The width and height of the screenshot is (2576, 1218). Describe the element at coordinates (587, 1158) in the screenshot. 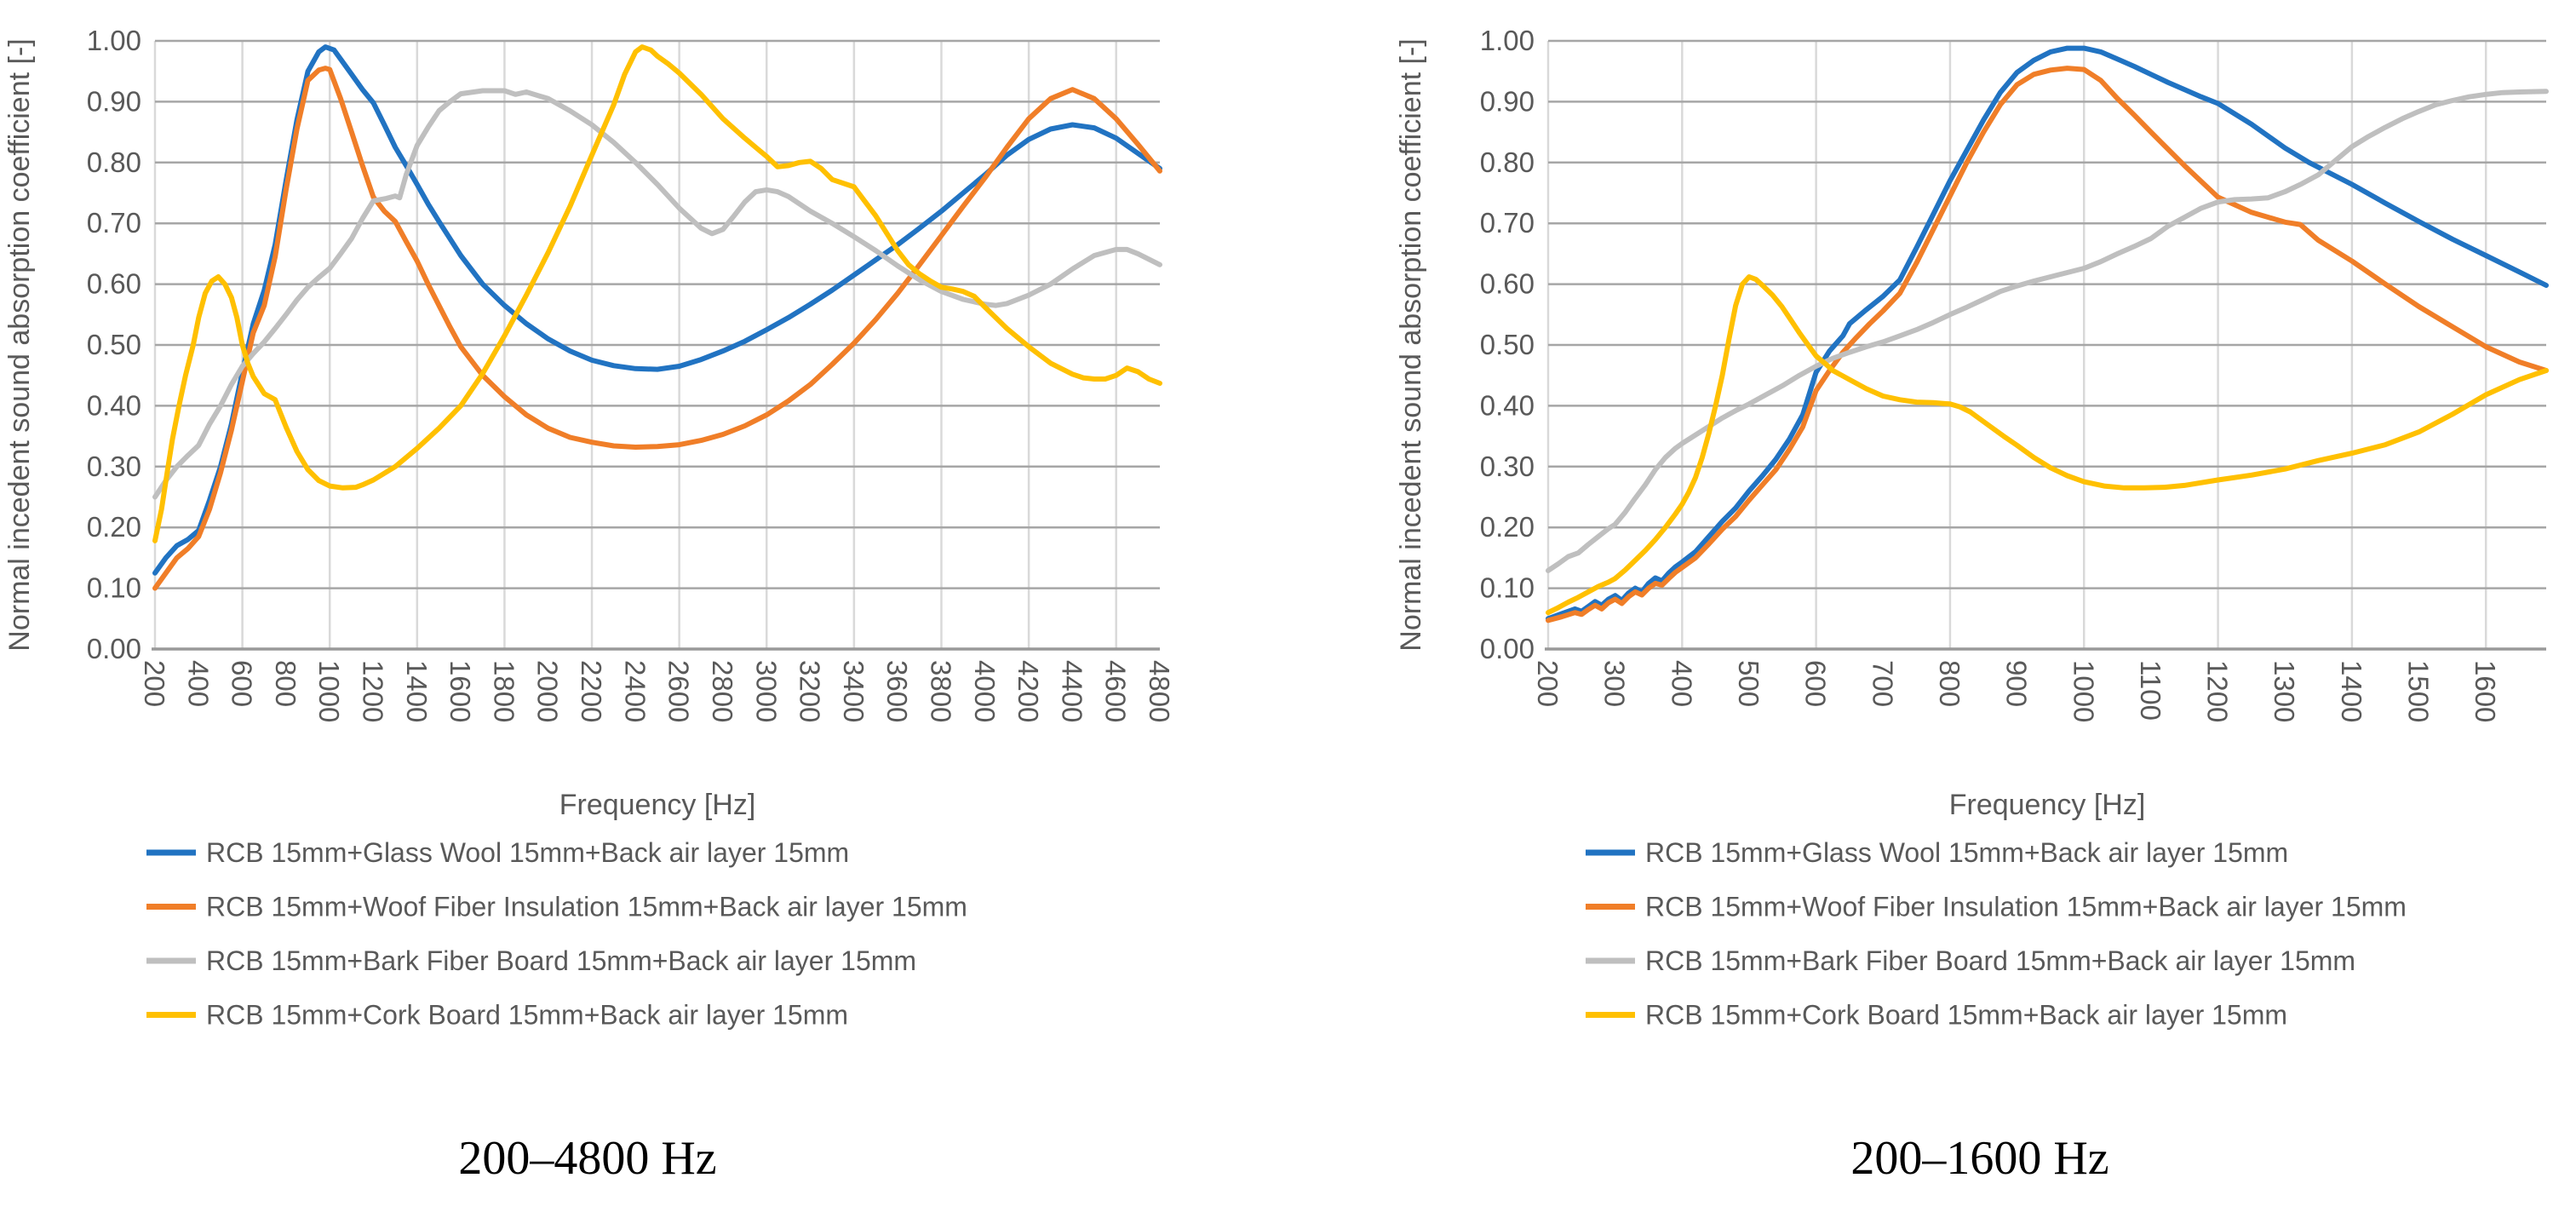

I see `chart-caption: 200–4800 Hz` at that location.